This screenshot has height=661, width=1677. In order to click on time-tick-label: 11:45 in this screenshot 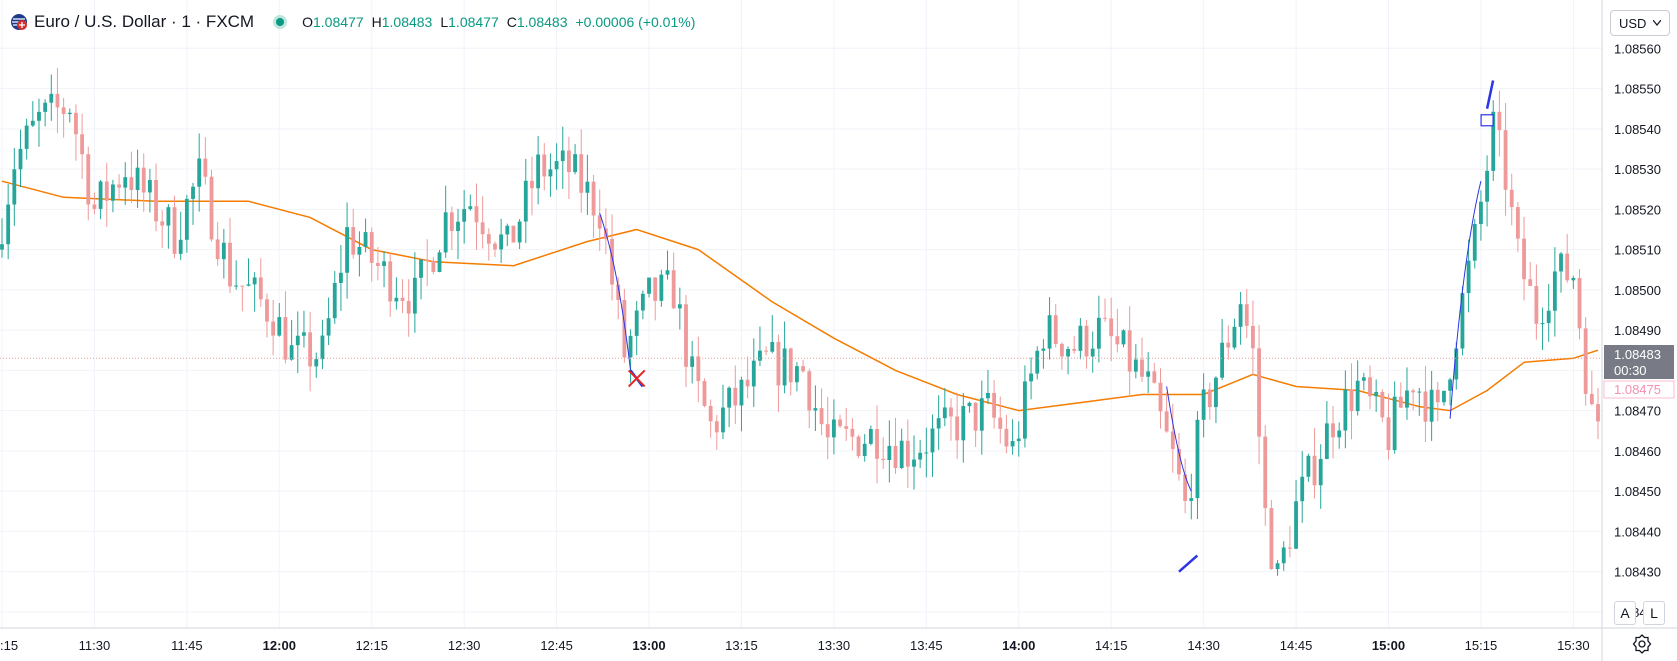, I will do `click(187, 645)`.